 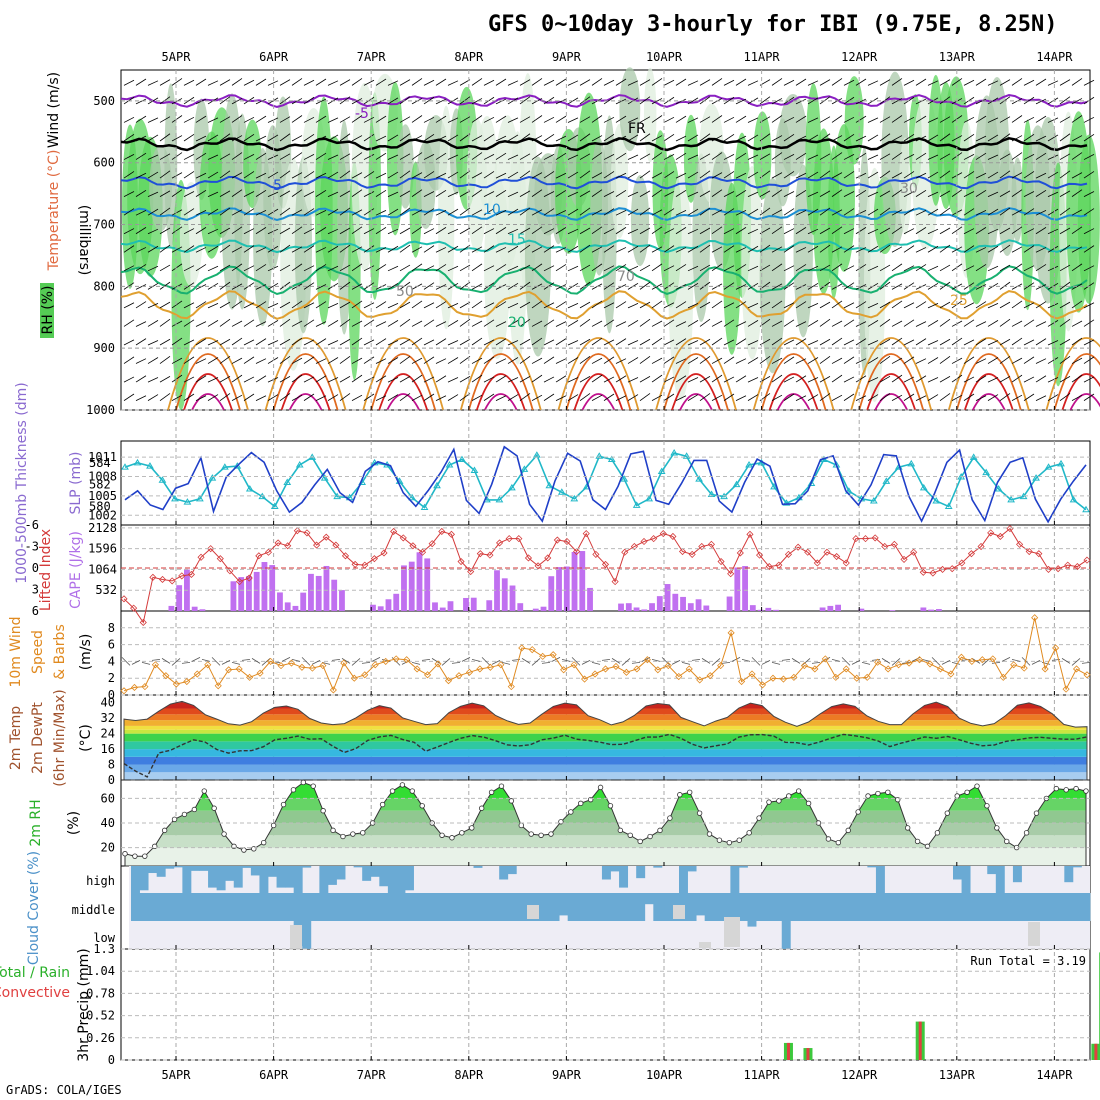 I want to click on temp-tick: 40, so click(x=108, y=703).